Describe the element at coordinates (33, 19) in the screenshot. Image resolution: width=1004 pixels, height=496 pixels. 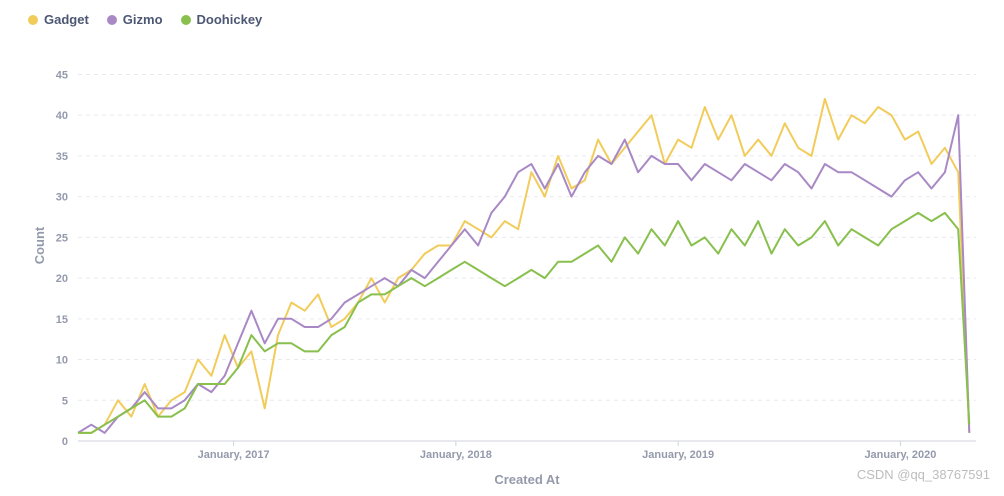
I see `legend-dot-gadget` at that location.